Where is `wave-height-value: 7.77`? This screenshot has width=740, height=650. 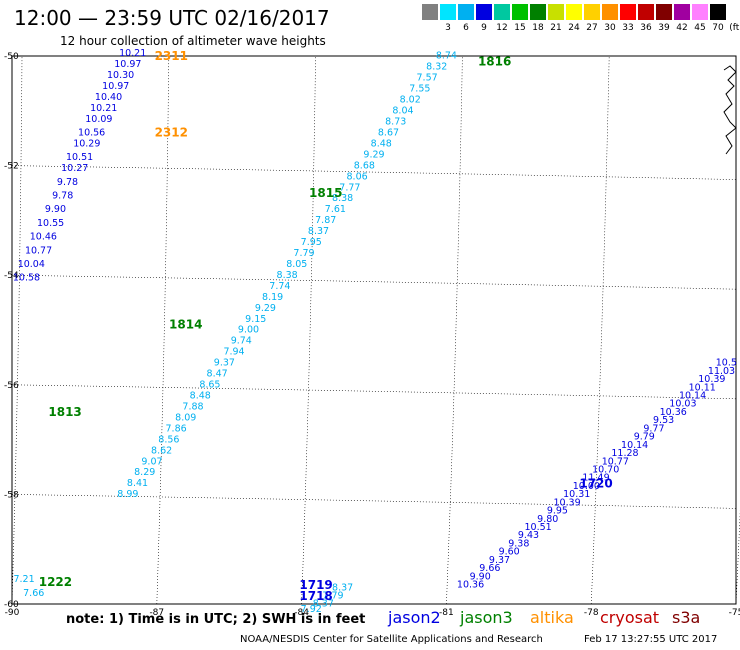
wave-height-value: 7.77 is located at coordinates (349, 187).